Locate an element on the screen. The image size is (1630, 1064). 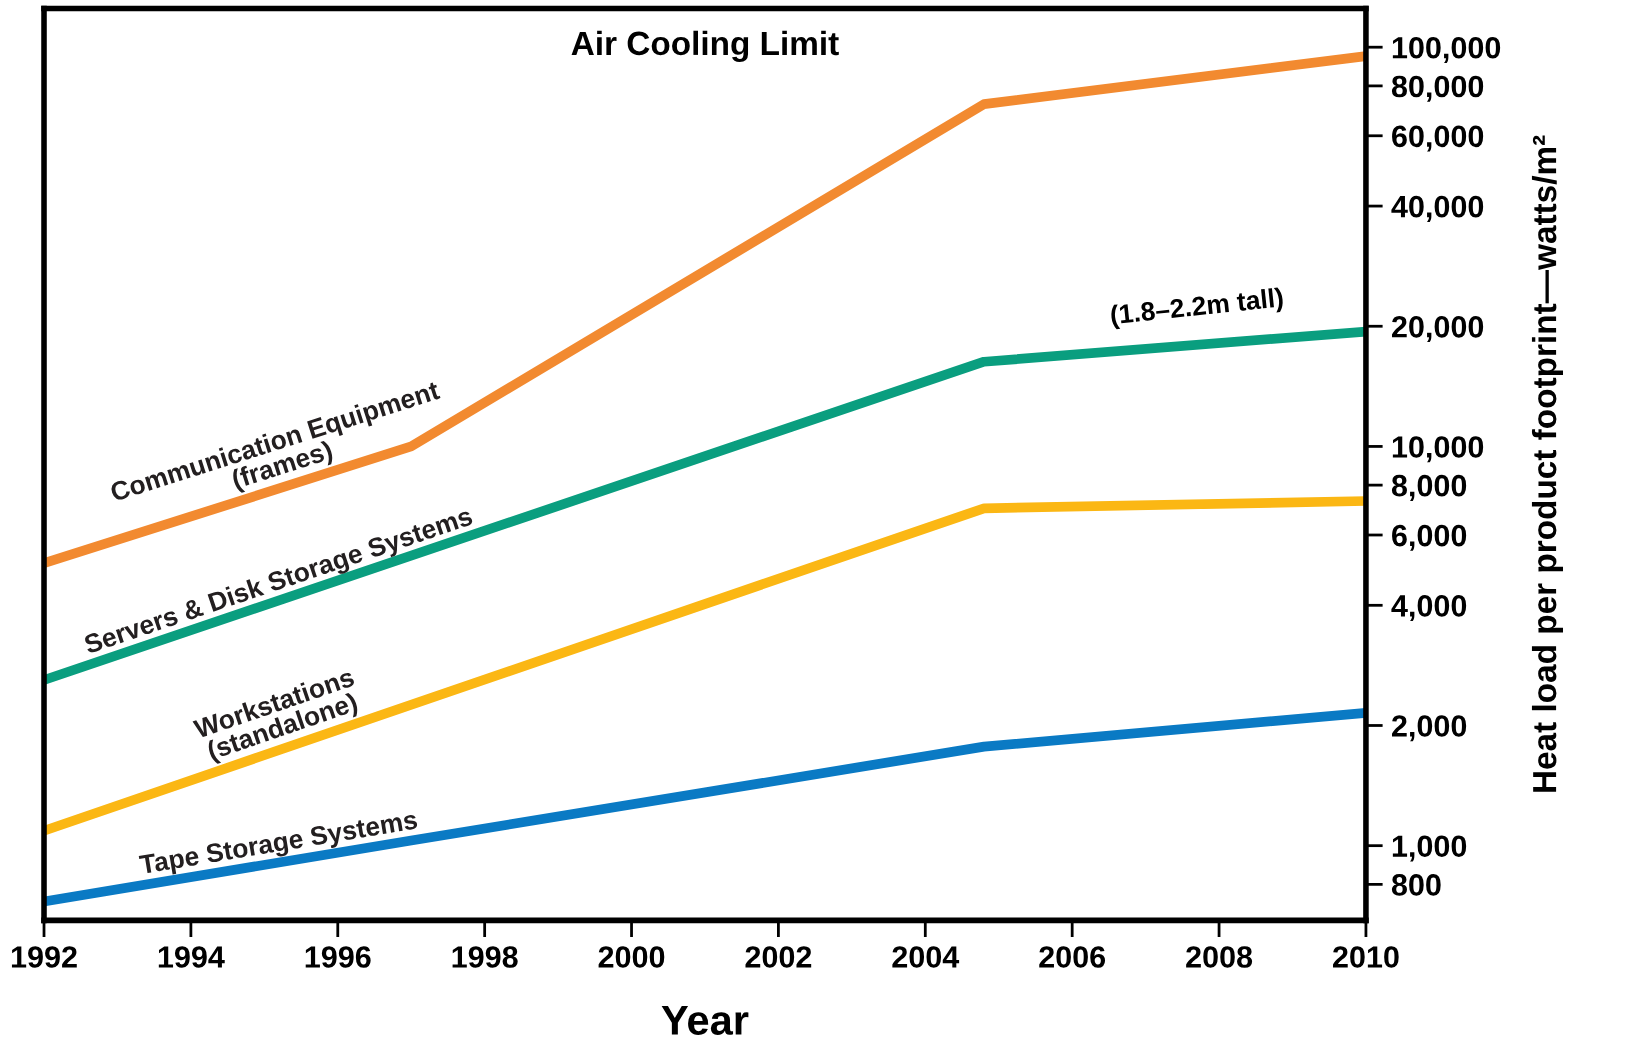
y-axis-title: Heat load per product footprint—watts/m² is located at coordinates (1547, 463).